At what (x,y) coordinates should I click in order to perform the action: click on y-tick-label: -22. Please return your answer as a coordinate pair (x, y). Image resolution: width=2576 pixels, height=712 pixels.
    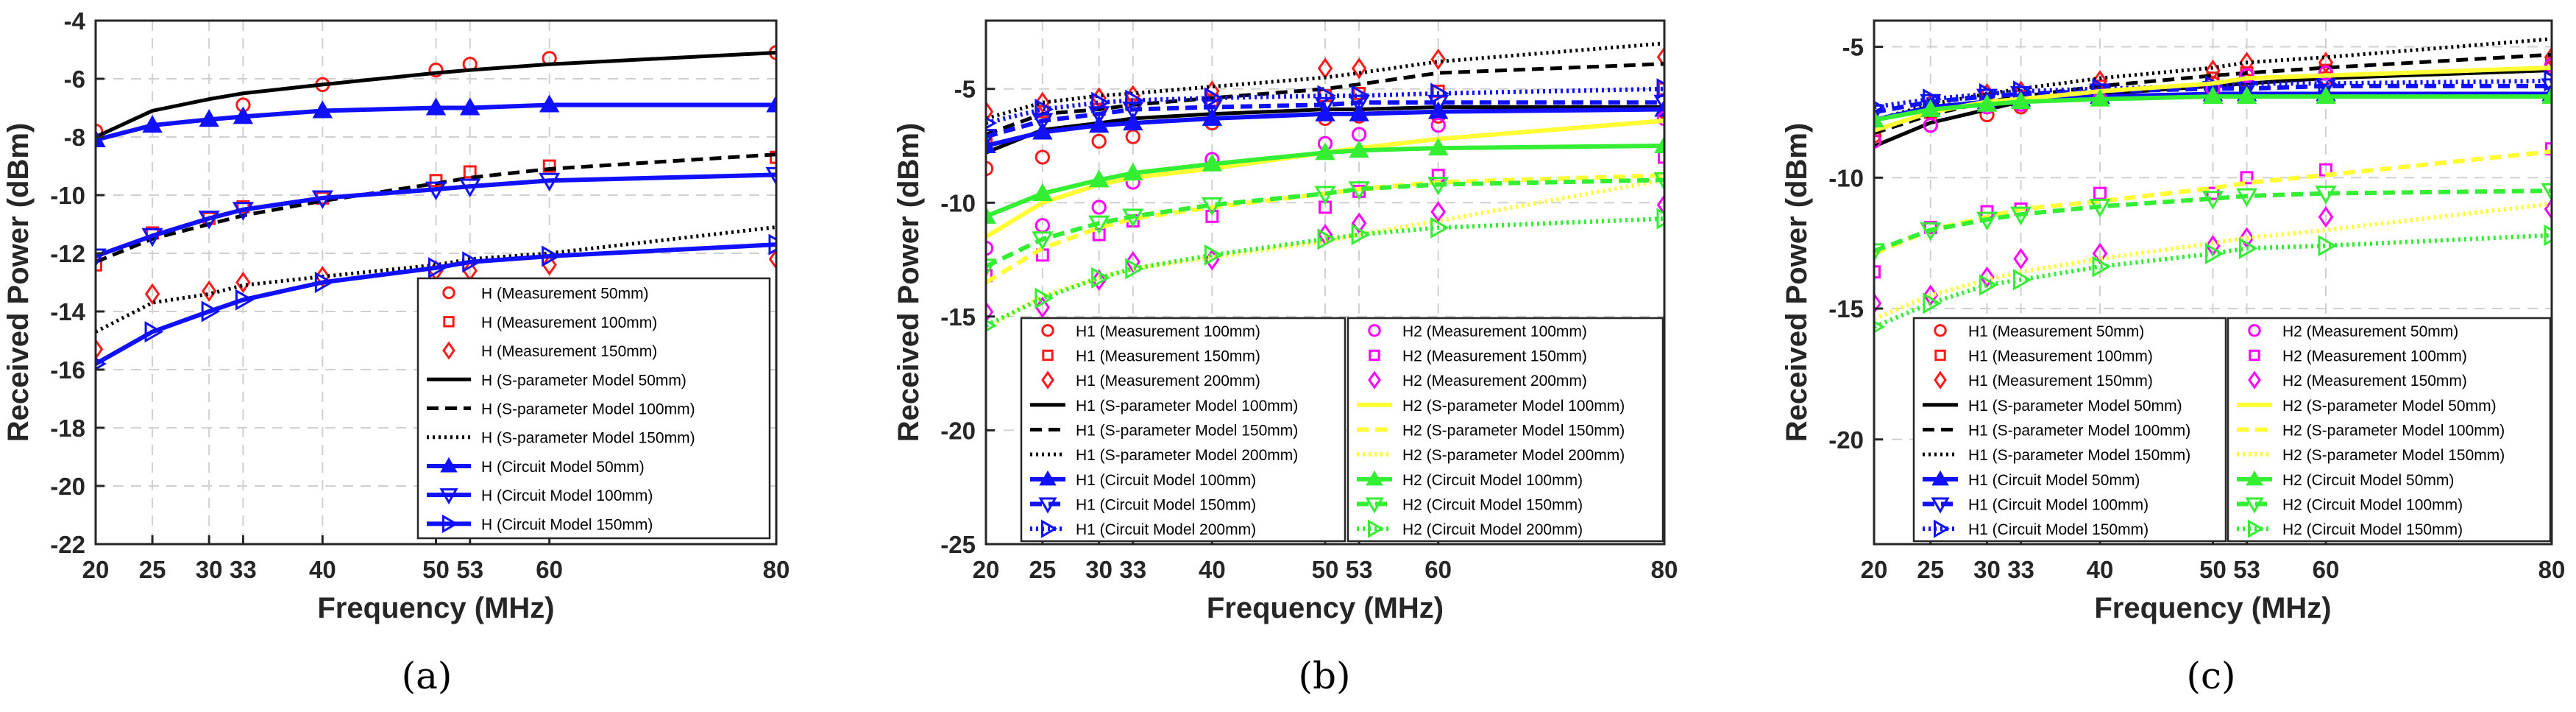
    Looking at the image, I should click on (67, 544).